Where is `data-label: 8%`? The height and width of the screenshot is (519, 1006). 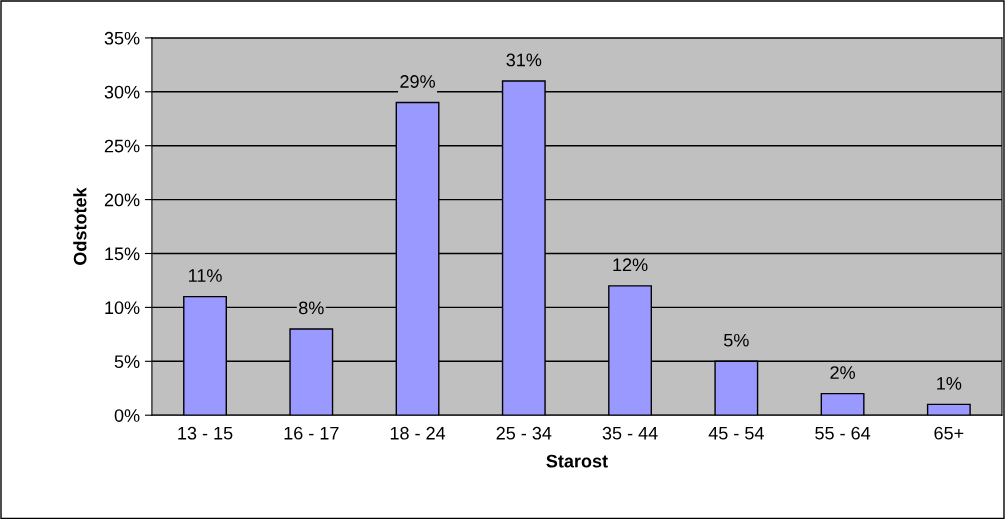
data-label: 8% is located at coordinates (311, 308).